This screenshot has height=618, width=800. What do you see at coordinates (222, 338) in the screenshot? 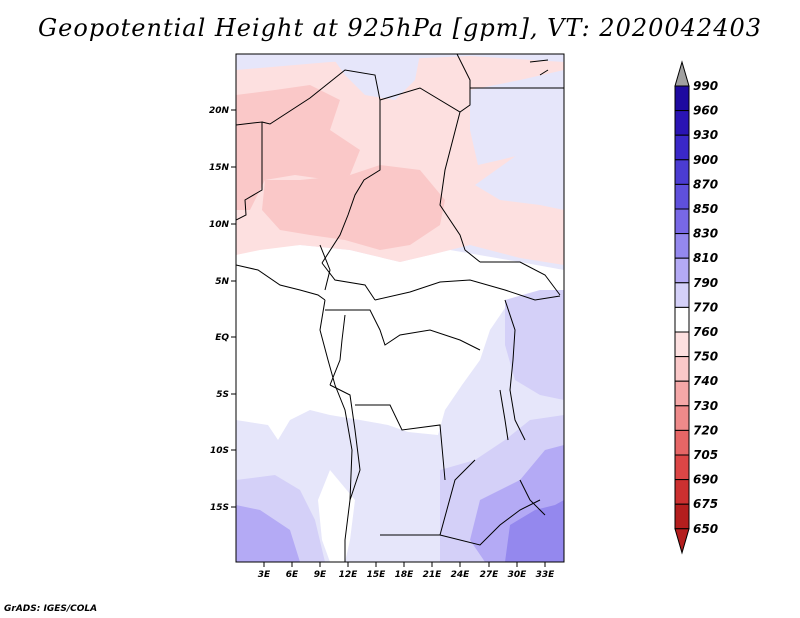
I see `lat-label: EQ` at bounding box center [222, 338].